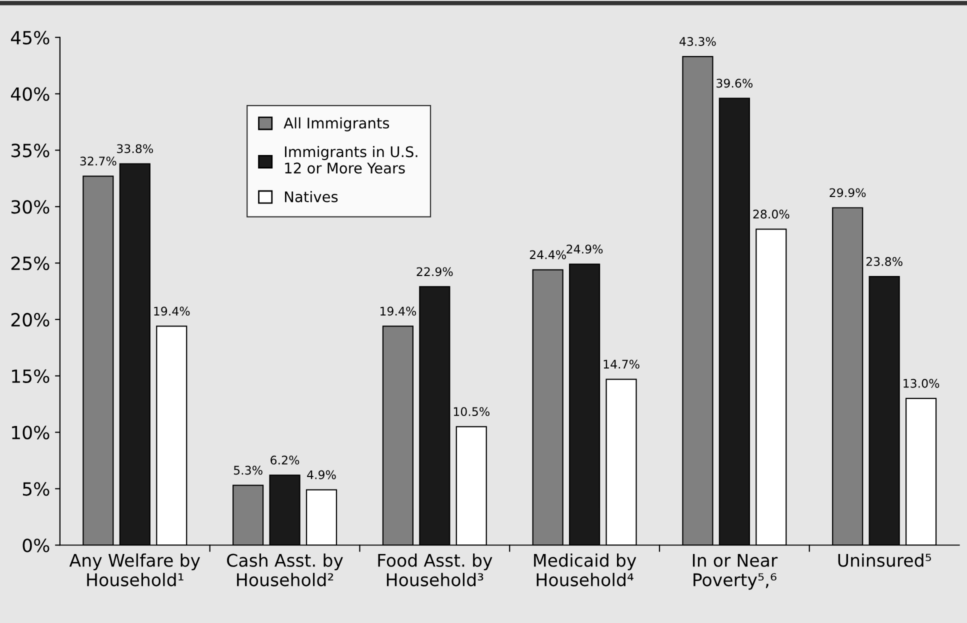 The height and width of the screenshot is (623, 967). What do you see at coordinates (734, 83) in the screenshot?
I see `data-label: 39.6%` at bounding box center [734, 83].